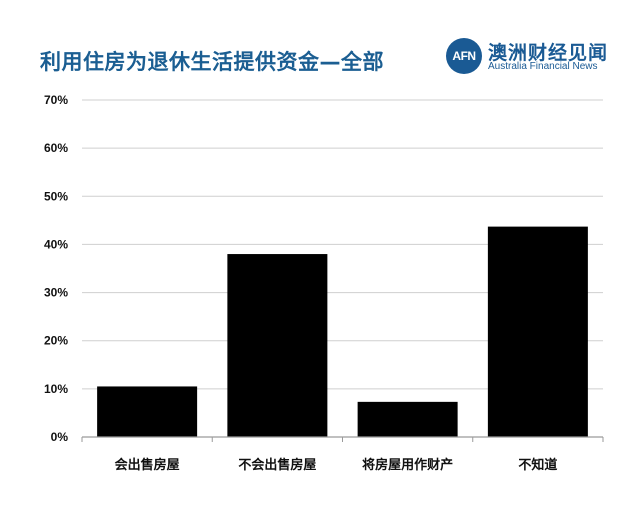 The width and height of the screenshot is (640, 506). What do you see at coordinates (543, 66) in the screenshot?
I see `logo-name-english: Australia Financial News` at bounding box center [543, 66].